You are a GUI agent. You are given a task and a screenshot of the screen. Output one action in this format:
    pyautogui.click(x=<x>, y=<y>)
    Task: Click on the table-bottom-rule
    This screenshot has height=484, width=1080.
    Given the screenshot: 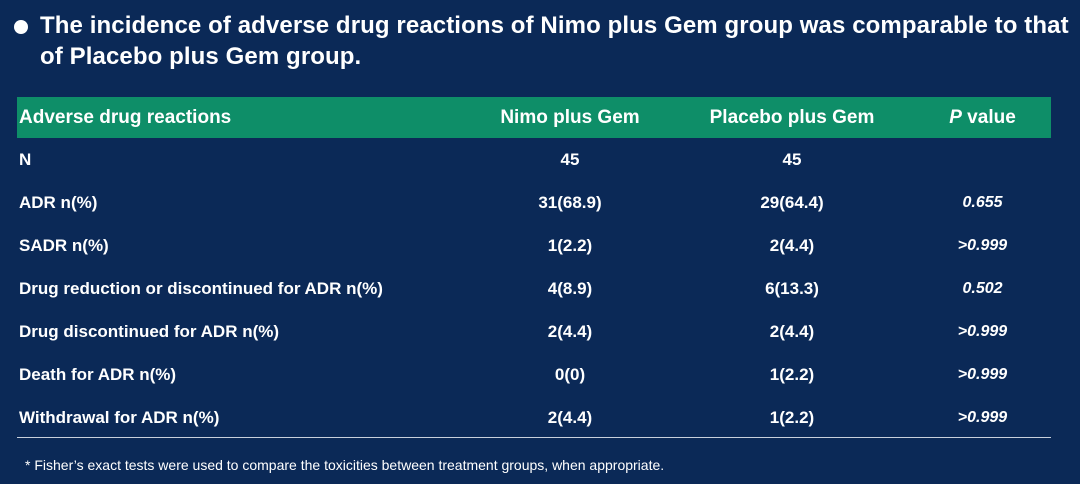 What is the action you would take?
    pyautogui.click(x=534, y=437)
    